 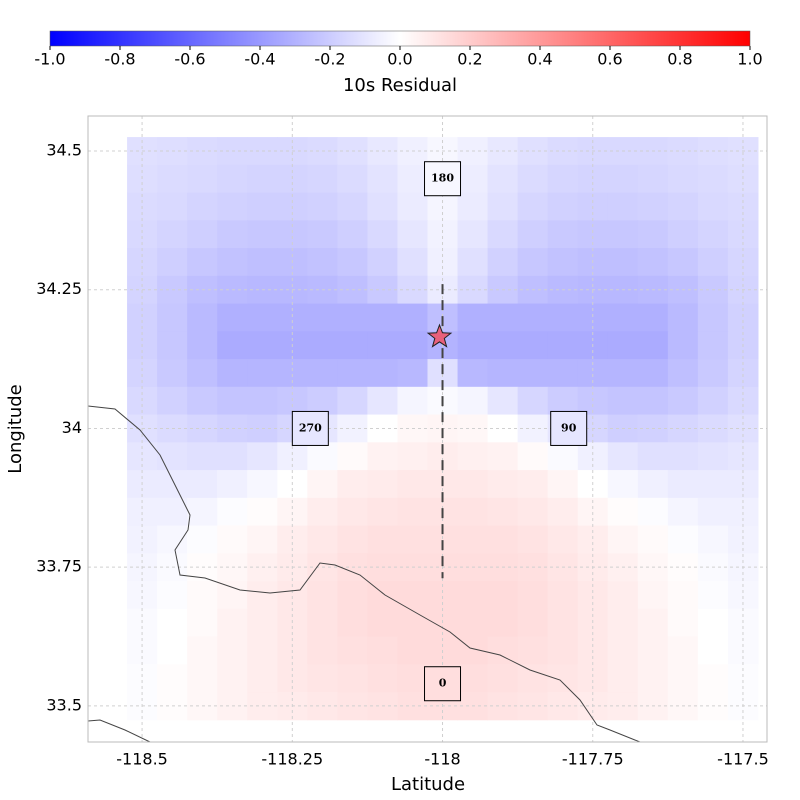 What do you see at coordinates (428, 784) in the screenshot?
I see `x-axis-label: Latitude` at bounding box center [428, 784].